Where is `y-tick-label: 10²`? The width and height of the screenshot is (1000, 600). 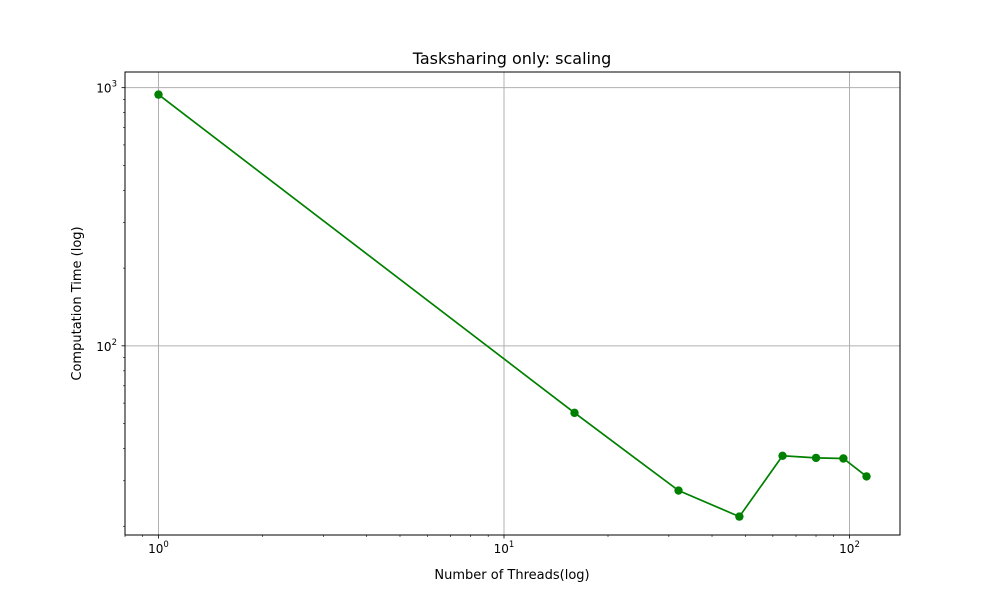
y-tick-label: 10² is located at coordinates (106, 346).